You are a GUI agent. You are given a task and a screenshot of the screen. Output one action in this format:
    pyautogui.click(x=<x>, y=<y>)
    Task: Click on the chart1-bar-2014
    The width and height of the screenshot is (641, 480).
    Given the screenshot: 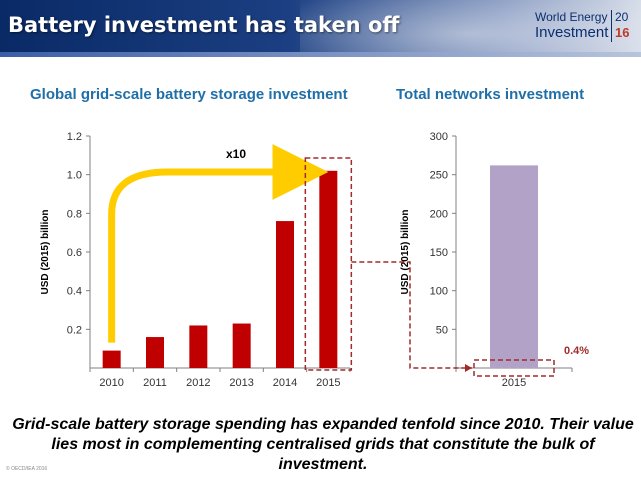 What is the action you would take?
    pyautogui.click(x=285, y=294)
    